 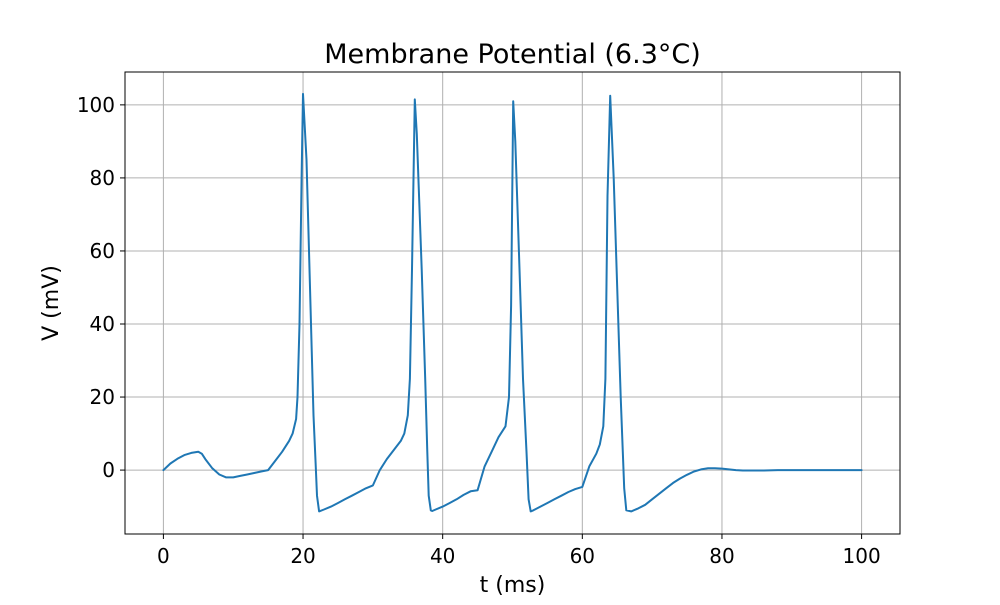 I want to click on y-tick-label: 80, so click(x=102, y=178).